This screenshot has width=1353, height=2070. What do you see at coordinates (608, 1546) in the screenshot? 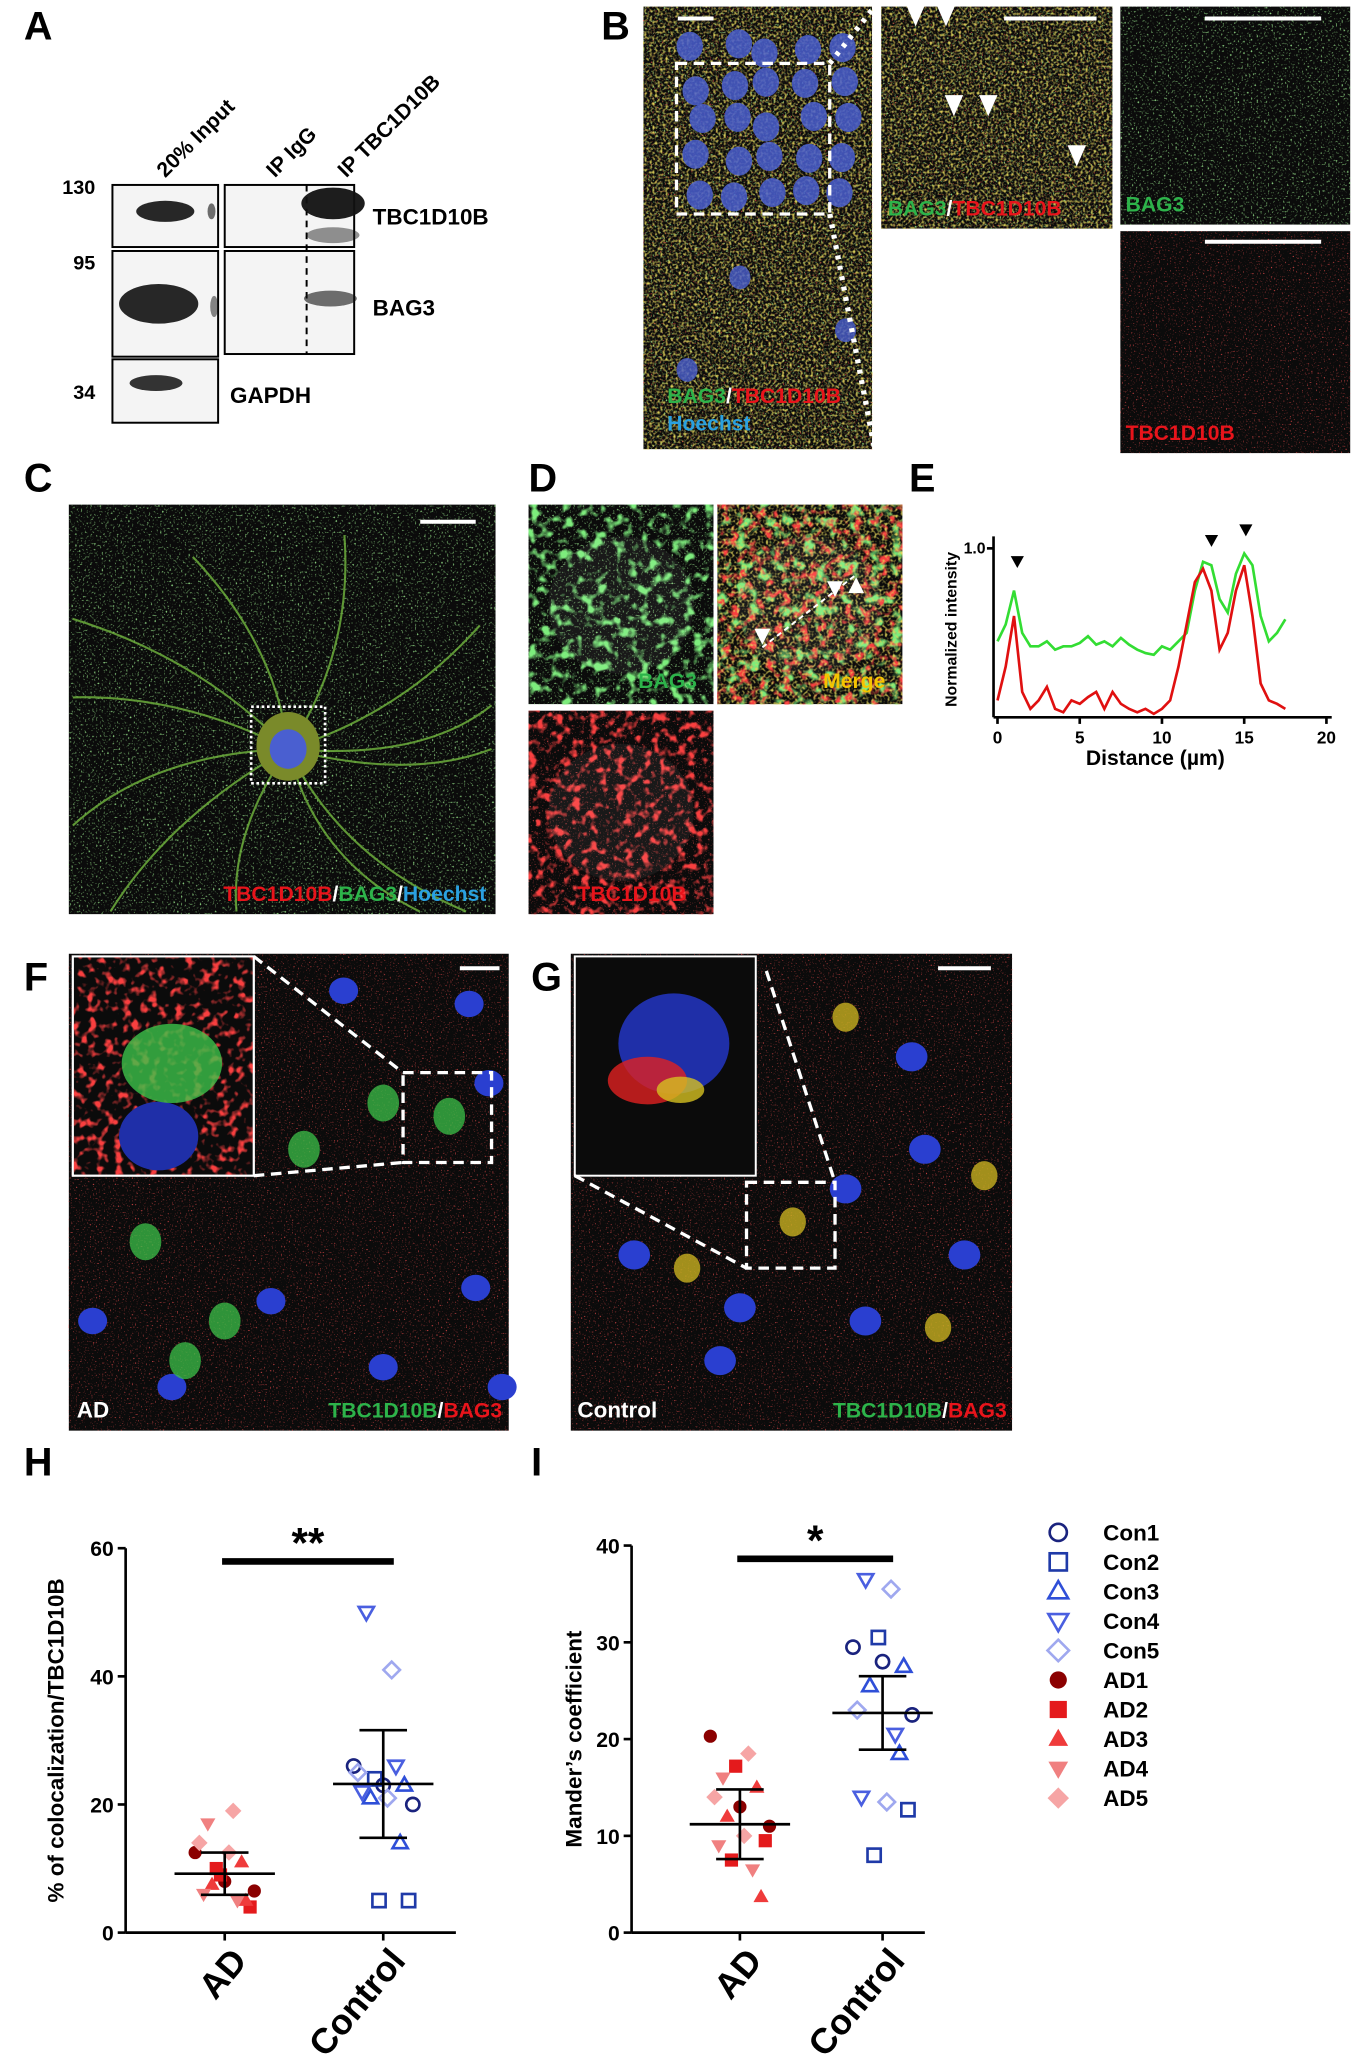
I see `y-tick-label: 40` at bounding box center [608, 1546].